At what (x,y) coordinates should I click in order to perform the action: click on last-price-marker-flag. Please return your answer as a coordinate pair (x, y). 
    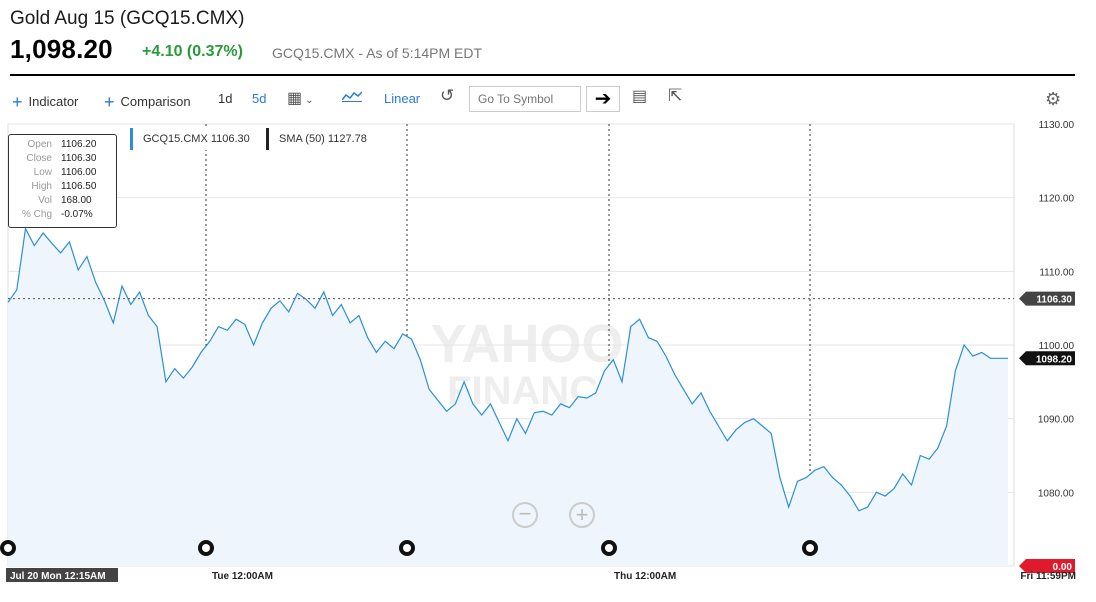
    Looking at the image, I should click on (1047, 358).